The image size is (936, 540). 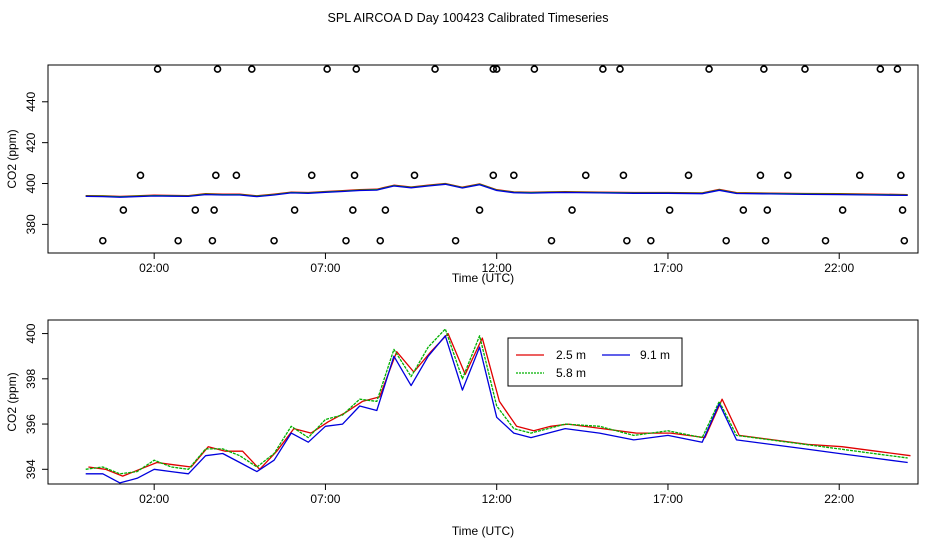 I want to click on bottom-y-axis: 394 396 398 400, so click(x=36, y=401).